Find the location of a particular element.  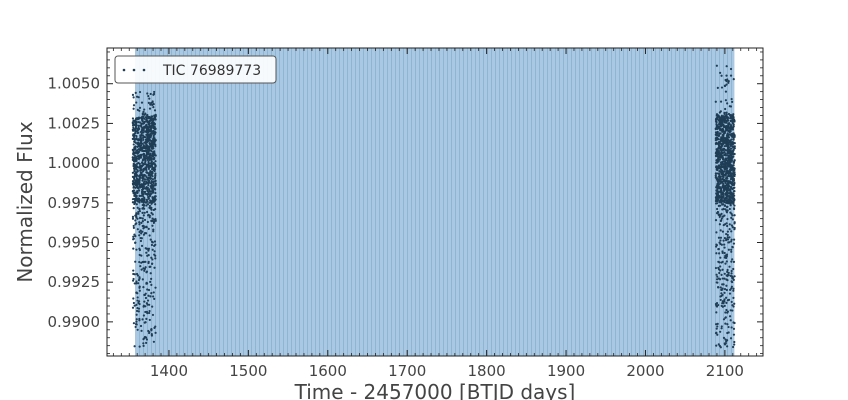

legend-dot is located at coordinates (134, 70).